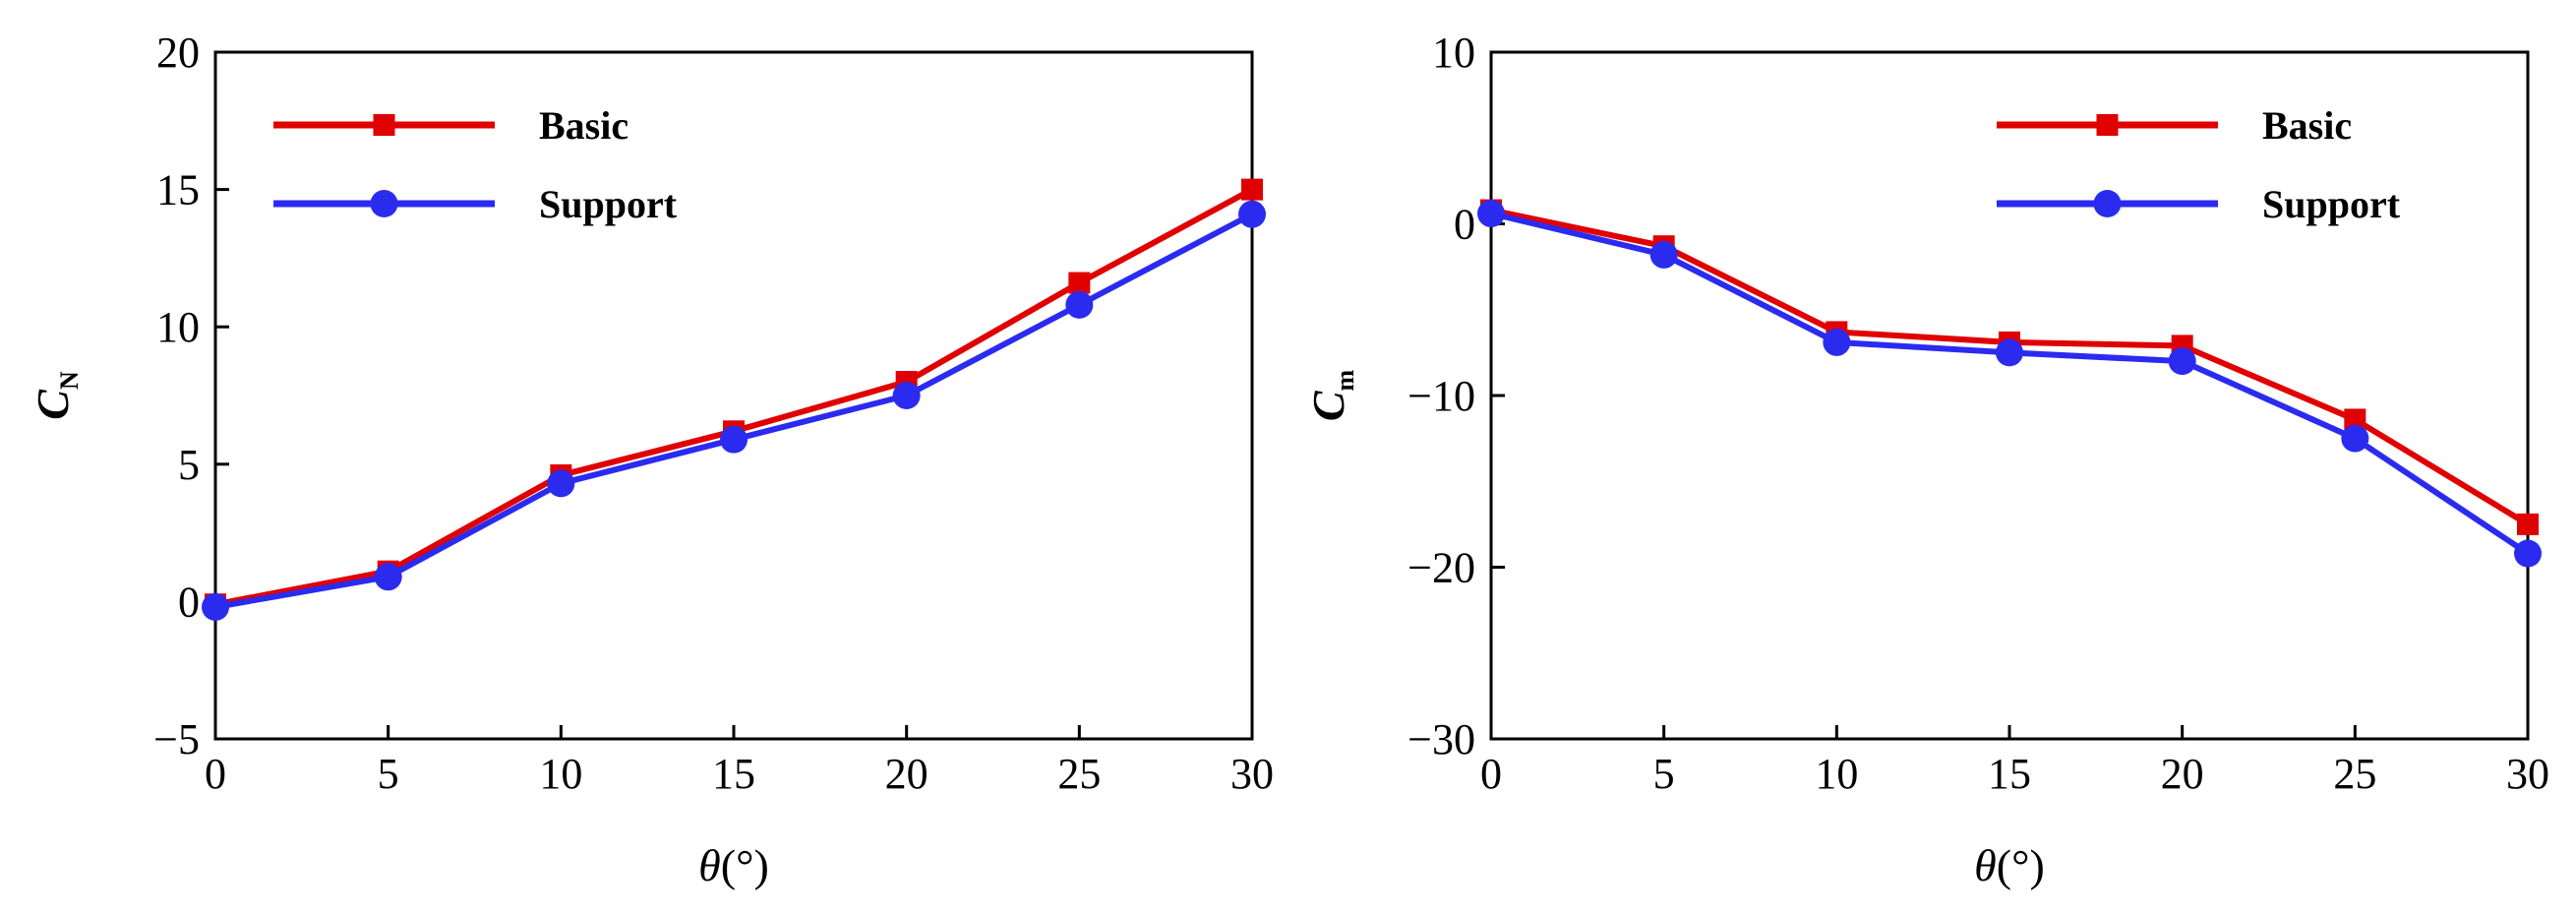 The image size is (2576, 916). What do you see at coordinates (178, 190) in the screenshot?
I see `y-tick-label: 15` at bounding box center [178, 190].